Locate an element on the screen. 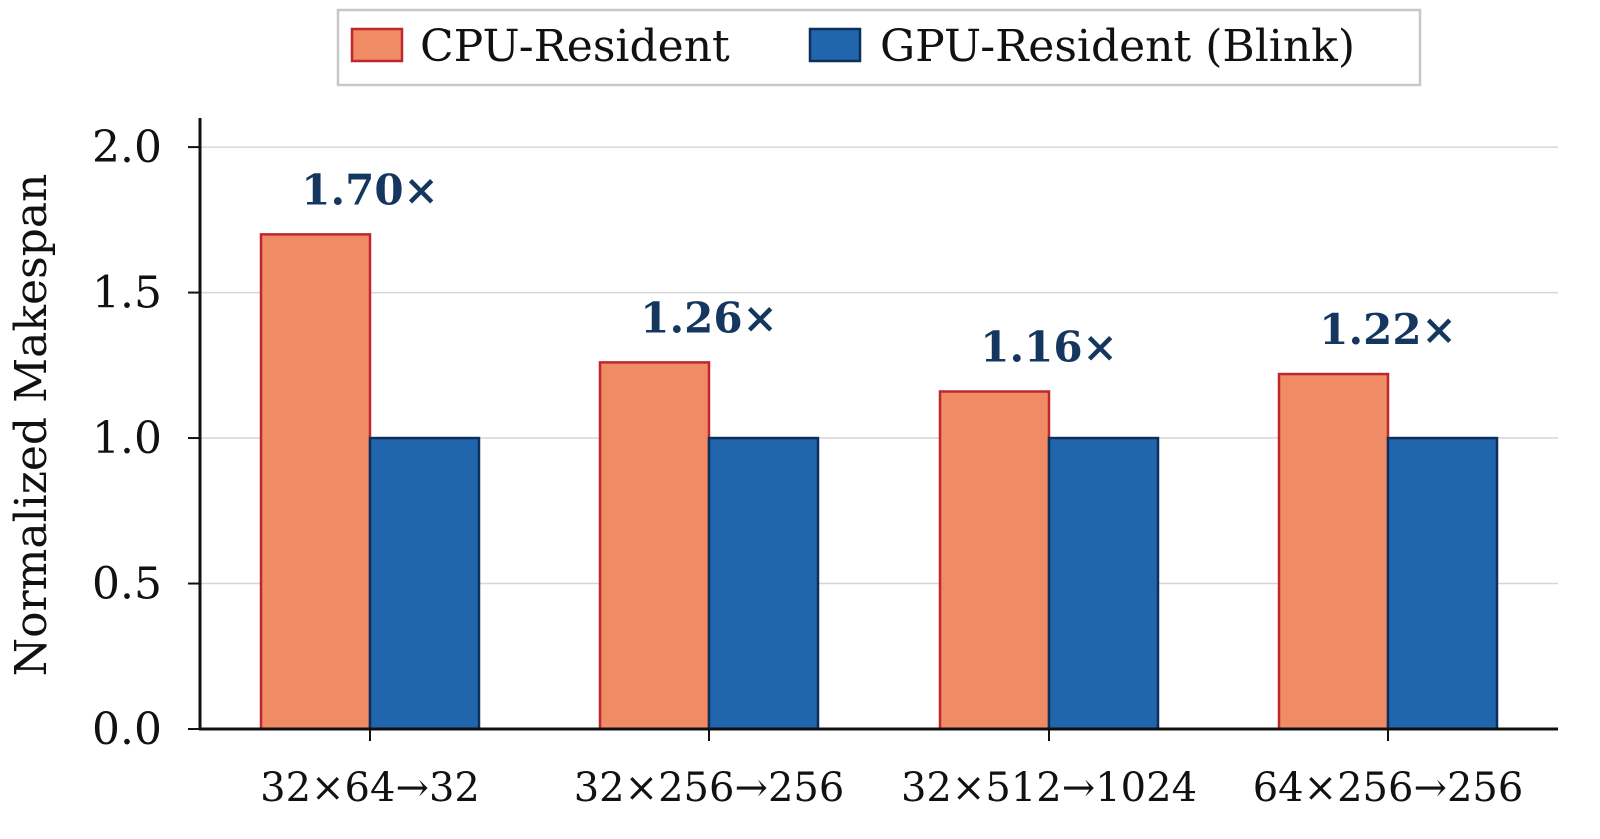 Image resolution: width=1600 pixels, height=839 pixels. x-tick-label: 32×512→1024 is located at coordinates (1049, 788).